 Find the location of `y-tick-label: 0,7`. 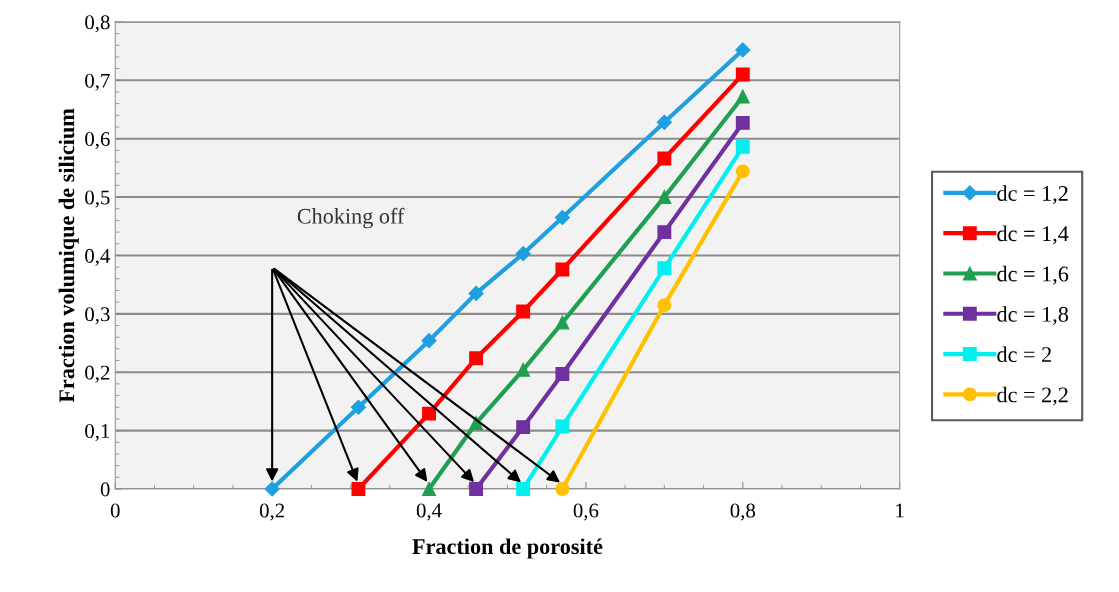

y-tick-label: 0,7 is located at coordinates (97, 82).